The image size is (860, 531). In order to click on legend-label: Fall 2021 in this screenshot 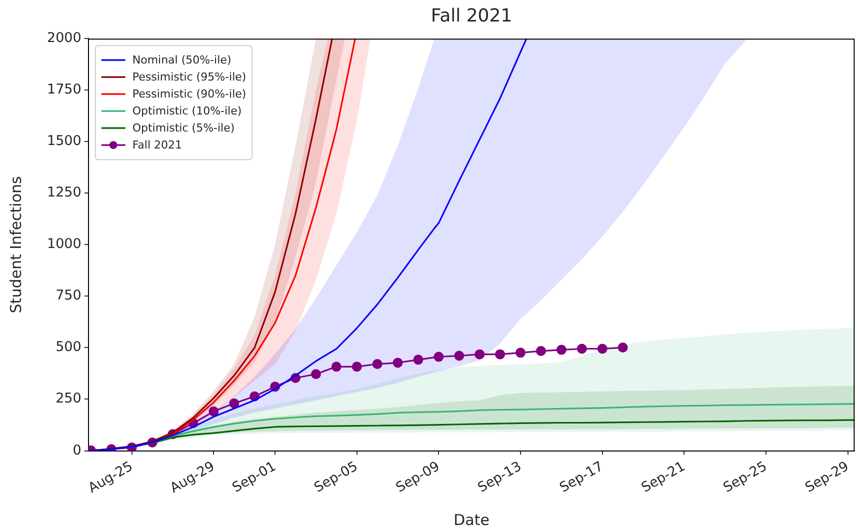, I will do `click(157, 145)`.